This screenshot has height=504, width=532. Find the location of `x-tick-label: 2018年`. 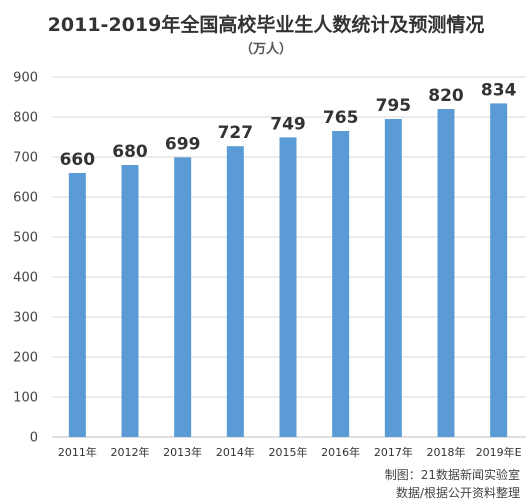

x-tick-label: 2018年 is located at coordinates (446, 452).